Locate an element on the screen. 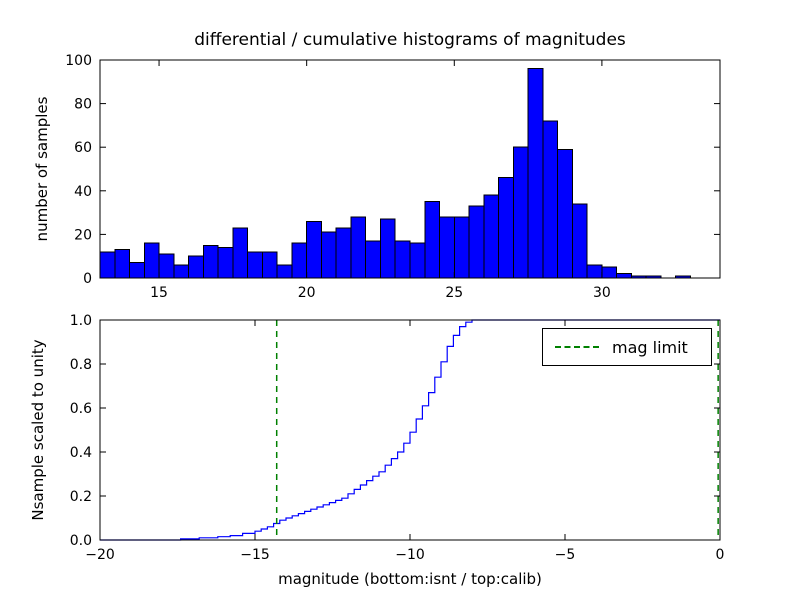 The image size is (800, 600). top-ylabel: number of samples is located at coordinates (42, 168).